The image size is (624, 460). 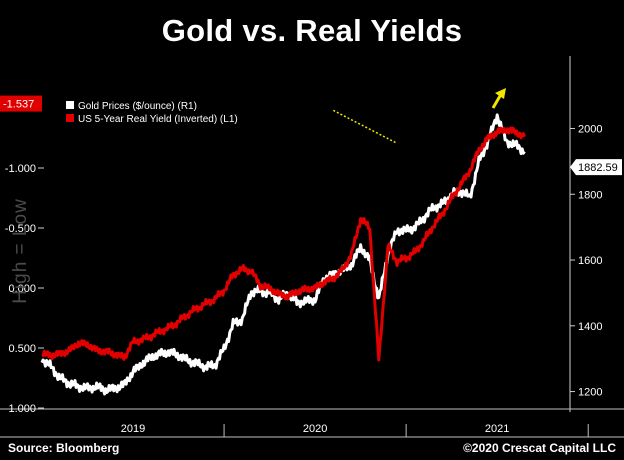 What do you see at coordinates (590, 261) in the screenshot?
I see `right-tick-label: 1600` at bounding box center [590, 261].